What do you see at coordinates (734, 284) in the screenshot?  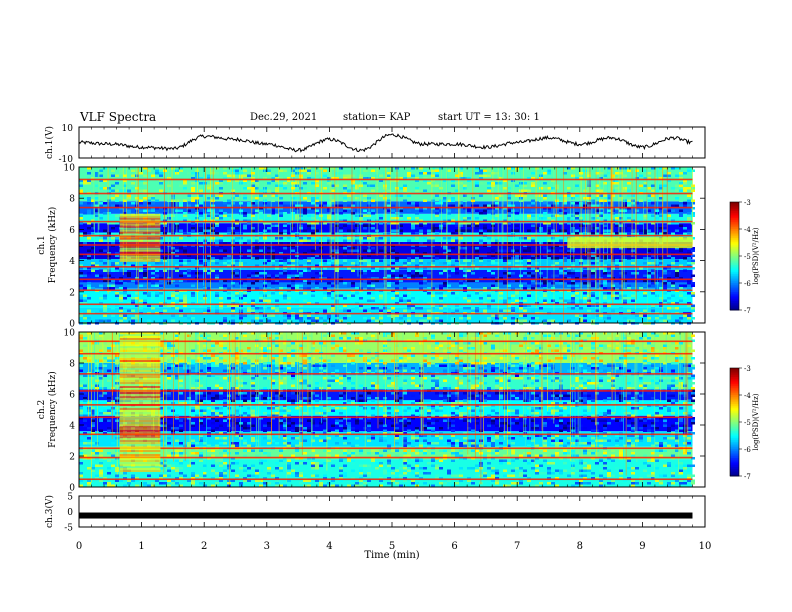 I see `ch1-spectrogram-colorbar-segment` at bounding box center [734, 284].